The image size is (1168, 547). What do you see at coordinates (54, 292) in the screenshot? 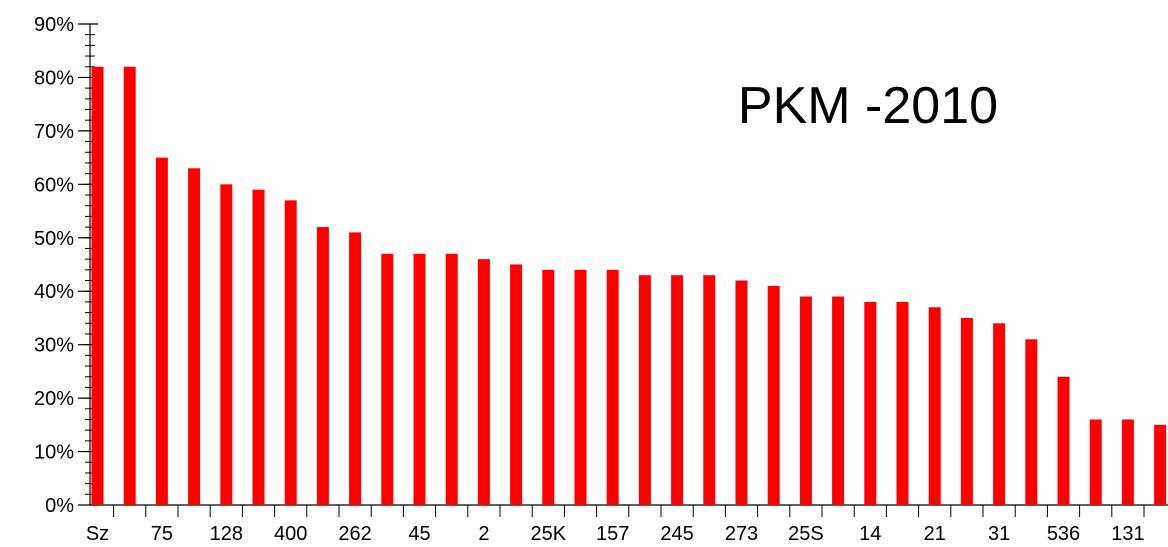
I see `y-tick-label: 40%` at bounding box center [54, 292].